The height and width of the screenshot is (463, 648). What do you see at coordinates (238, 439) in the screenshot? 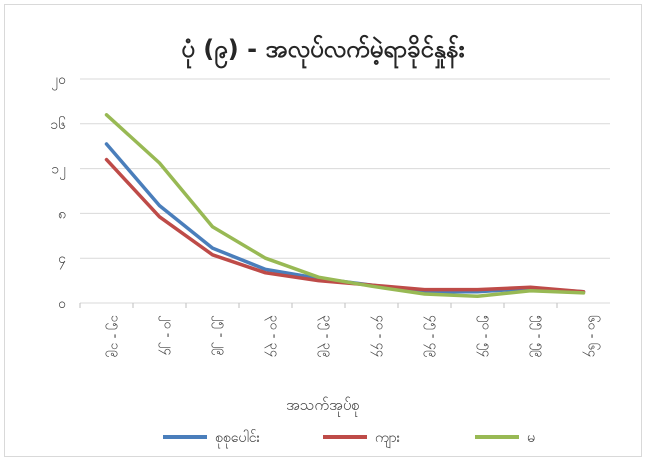
I see `legend-label: စုစုပေါင်း` at bounding box center [238, 439].